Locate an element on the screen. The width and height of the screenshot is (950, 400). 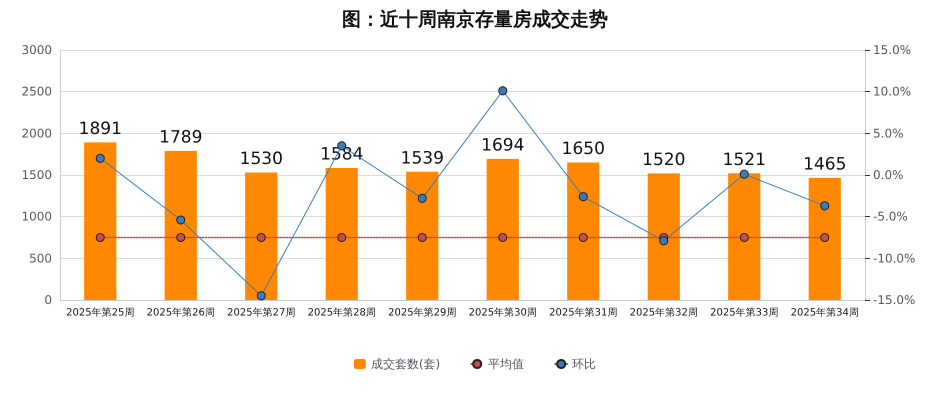
y2-tick-label: -10.0% is located at coordinates (894, 258).